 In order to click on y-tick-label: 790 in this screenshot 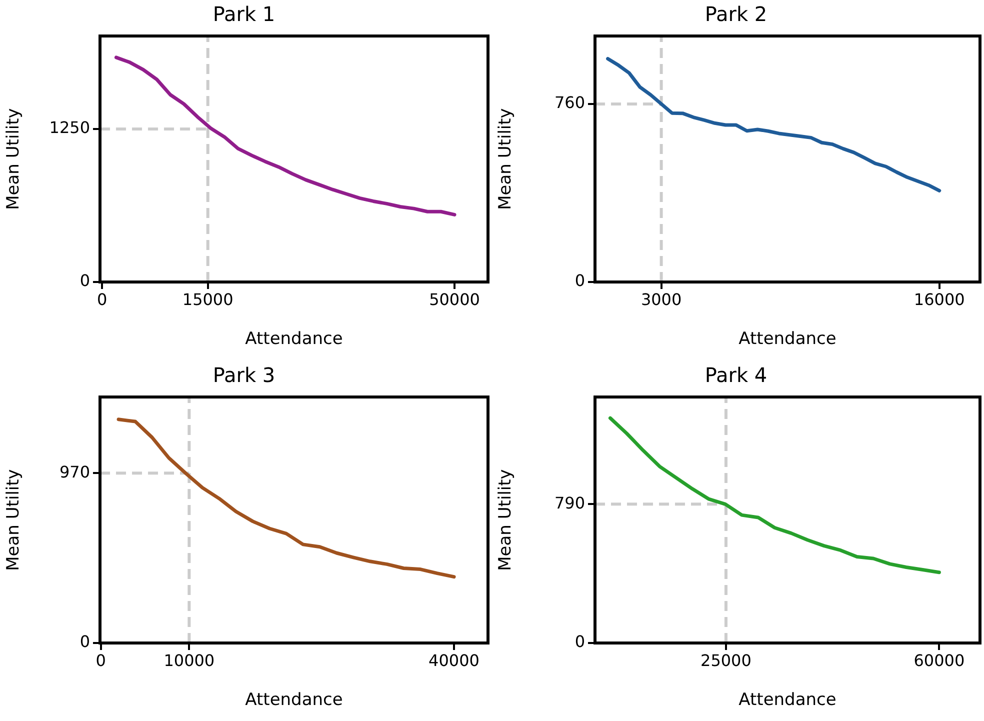, I will do `click(569, 502)`.